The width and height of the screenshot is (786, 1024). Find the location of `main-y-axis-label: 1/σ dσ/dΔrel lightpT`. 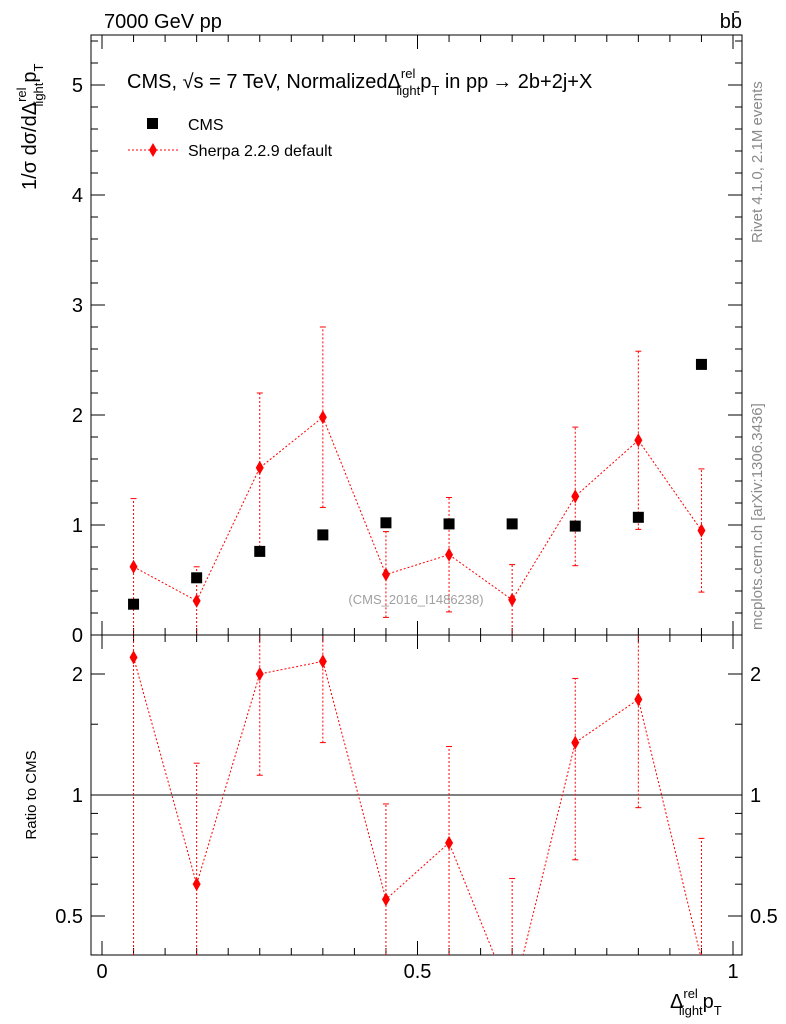

main-y-axis-label: 1/σ dσ/dΔrel lightpT is located at coordinates (30, 126).